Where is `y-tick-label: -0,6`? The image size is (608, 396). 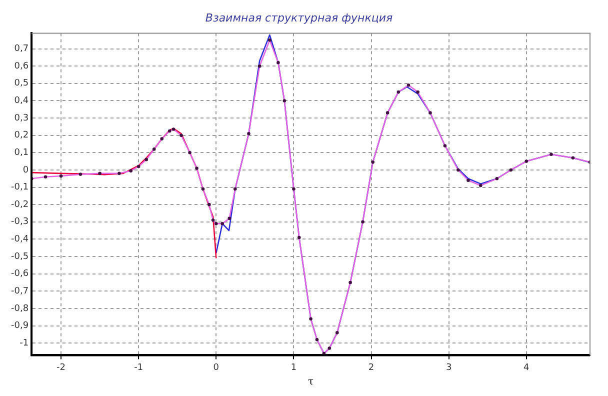
y-tick-label: -0,6 is located at coordinates (20, 274).